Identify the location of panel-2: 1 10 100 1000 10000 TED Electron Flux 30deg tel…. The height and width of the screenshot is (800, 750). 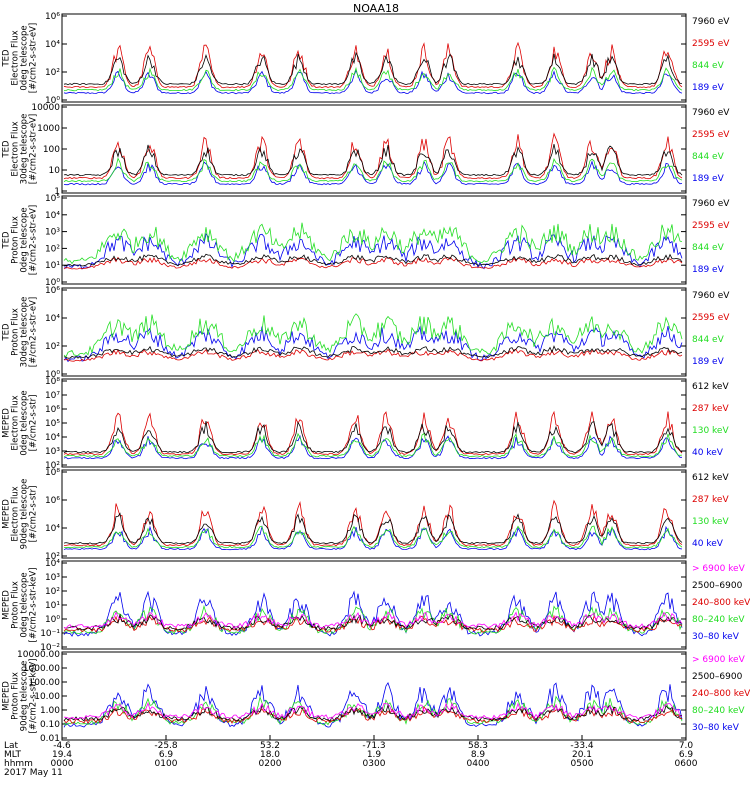
(366, 150).